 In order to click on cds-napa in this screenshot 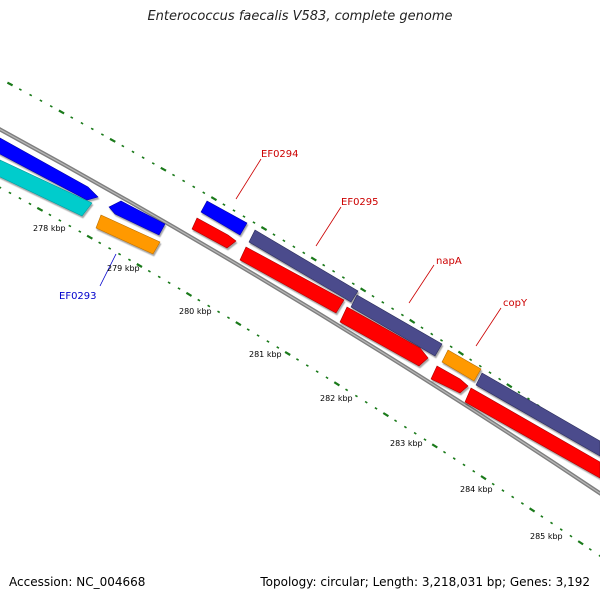, I will do `click(384, 336)`.